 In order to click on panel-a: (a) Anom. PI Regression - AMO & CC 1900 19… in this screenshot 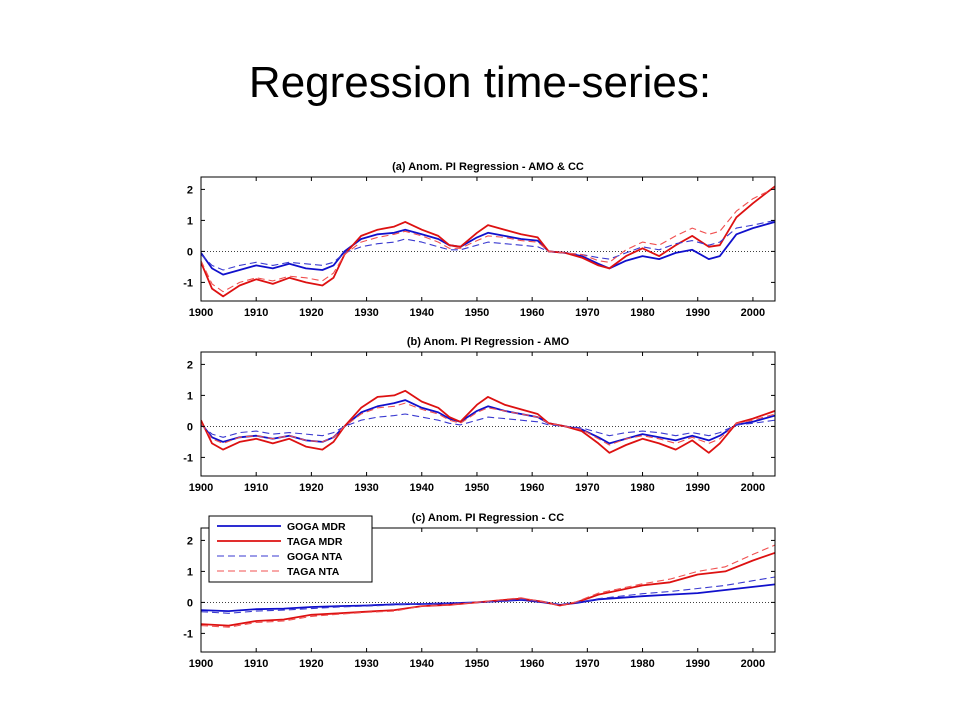, I will do `click(479, 240)`.